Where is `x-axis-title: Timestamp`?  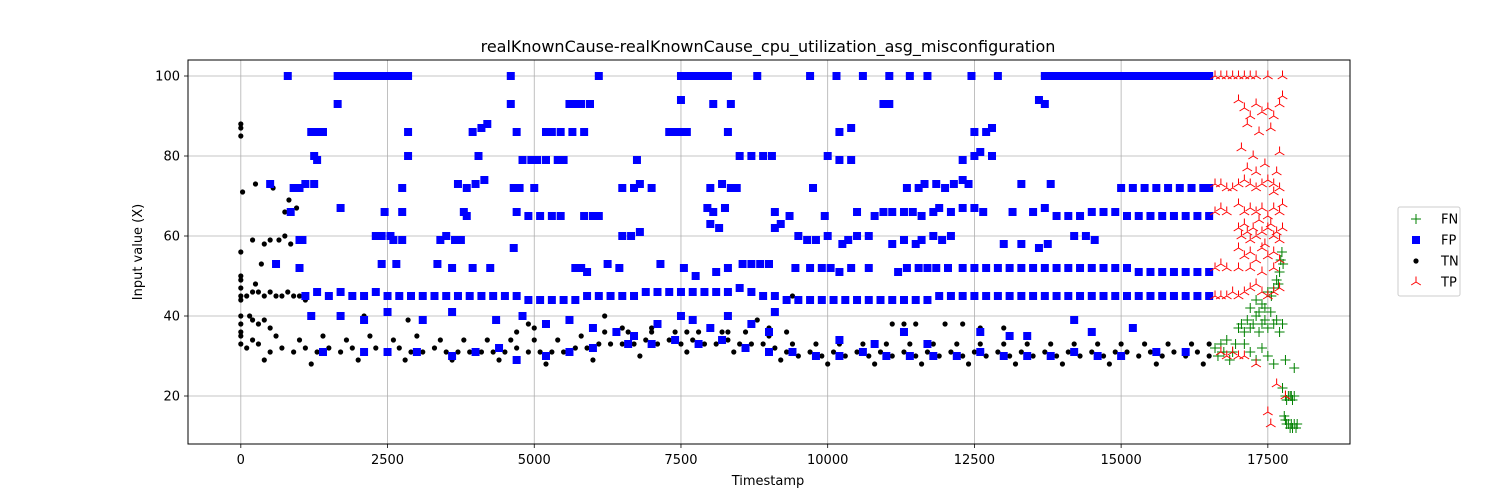
x-axis-title: Timestamp is located at coordinates (768, 481).